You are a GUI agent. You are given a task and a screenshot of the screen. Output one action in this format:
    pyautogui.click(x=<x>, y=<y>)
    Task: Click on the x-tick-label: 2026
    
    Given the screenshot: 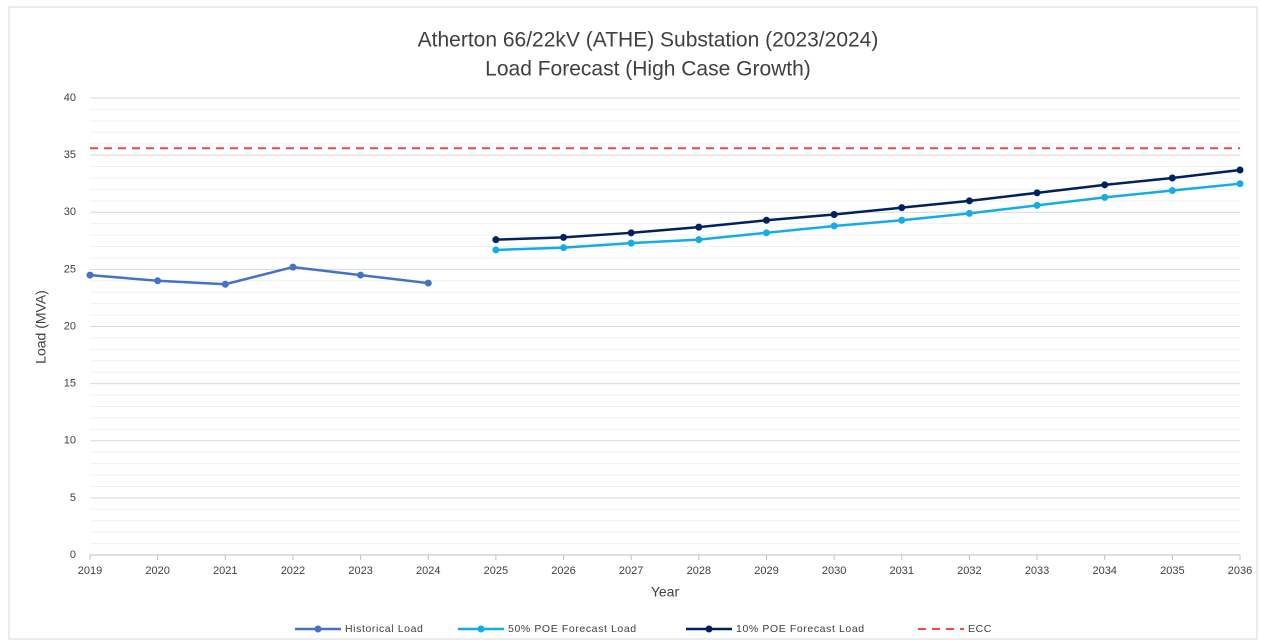 What is the action you would take?
    pyautogui.click(x=563, y=571)
    